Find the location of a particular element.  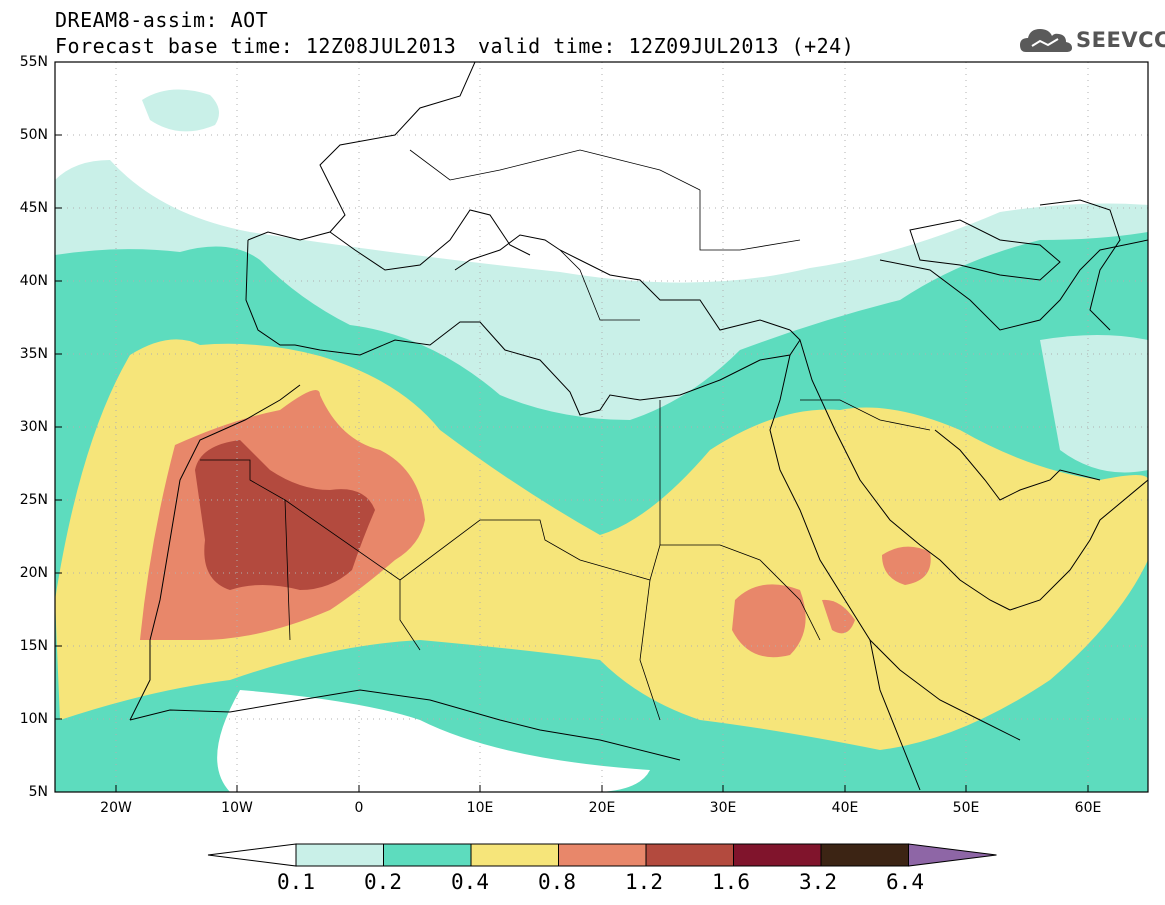

lat-label: 40N is located at coordinates (33, 281).